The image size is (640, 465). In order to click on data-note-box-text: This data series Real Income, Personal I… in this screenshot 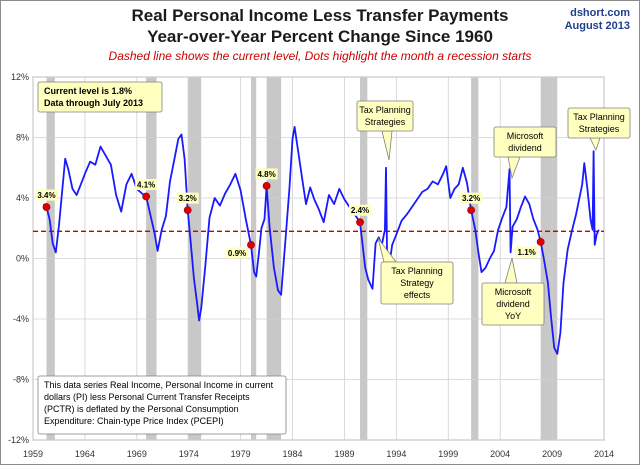, I will do `click(159, 385)`.